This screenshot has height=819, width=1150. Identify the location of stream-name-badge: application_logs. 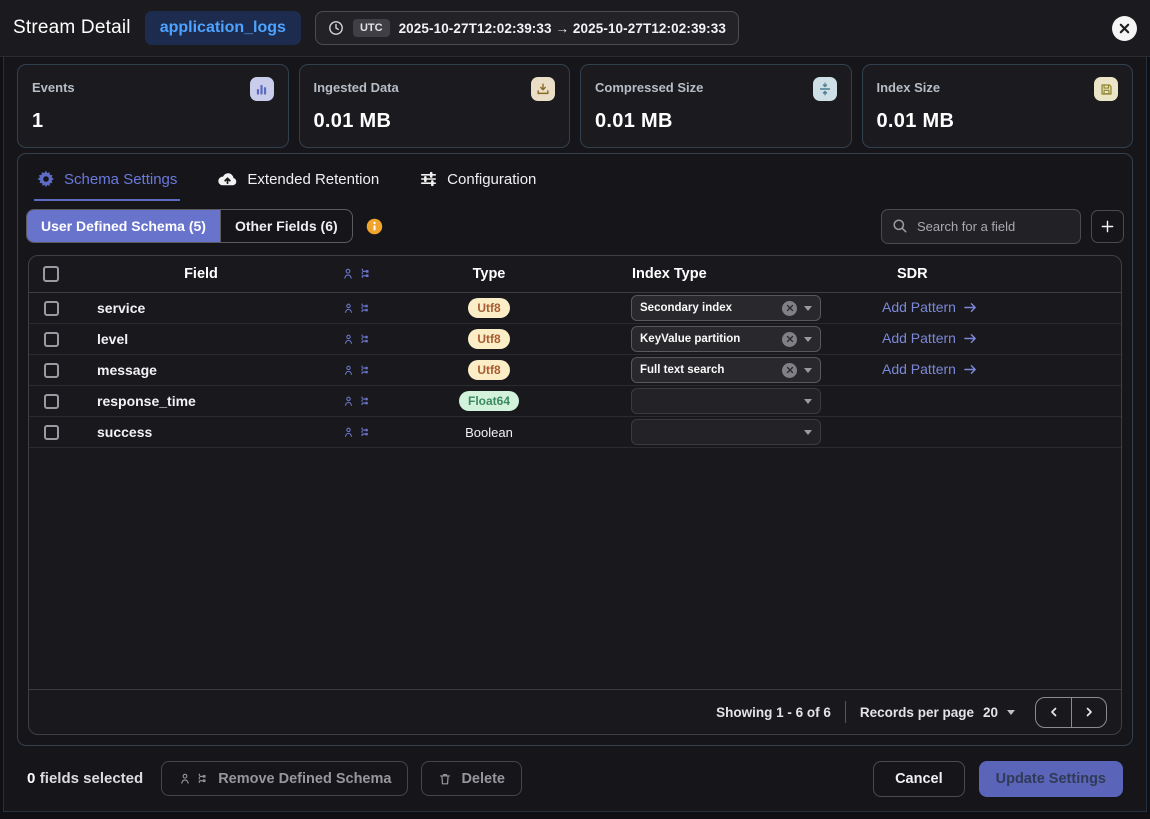
(222, 28).